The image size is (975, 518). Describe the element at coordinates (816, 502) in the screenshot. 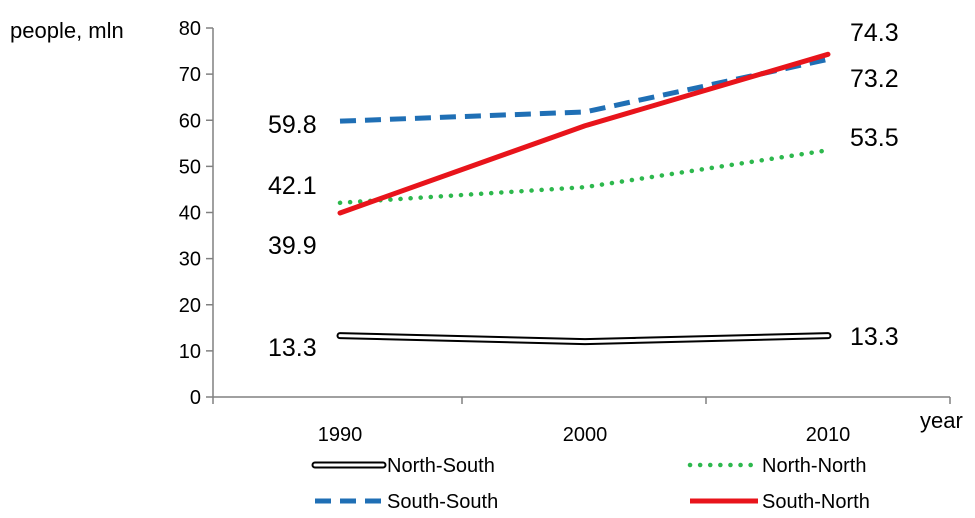

I see `legend-label: South-North` at that location.